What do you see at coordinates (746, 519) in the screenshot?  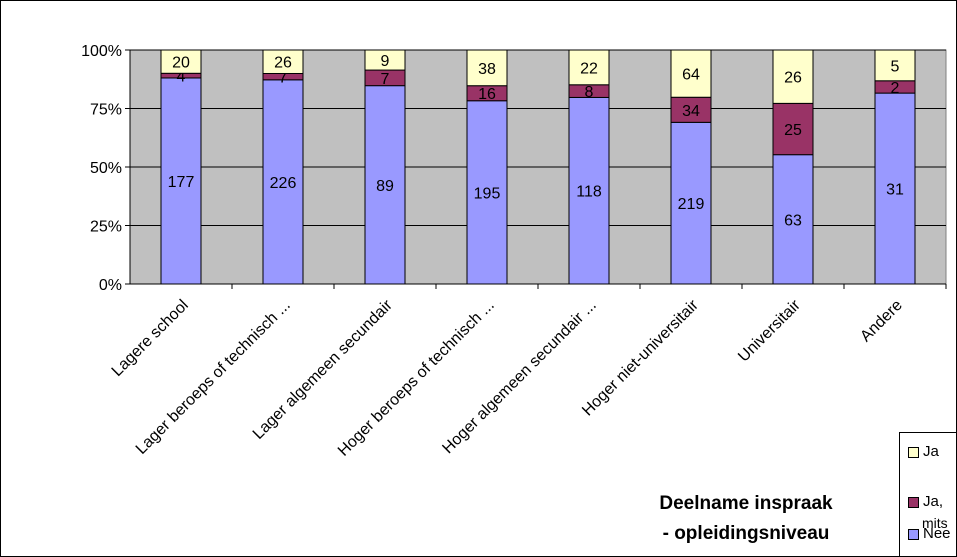 I see `chart-title: Deelname inspraak - opleidingsniveau` at bounding box center [746, 519].